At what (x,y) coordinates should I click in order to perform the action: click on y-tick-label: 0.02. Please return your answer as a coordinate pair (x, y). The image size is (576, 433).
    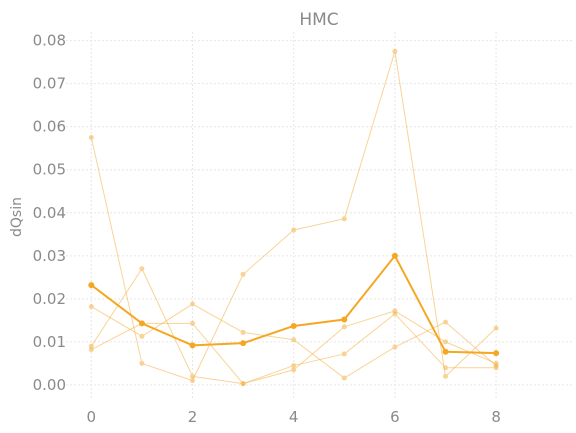
    Looking at the image, I should click on (49, 299).